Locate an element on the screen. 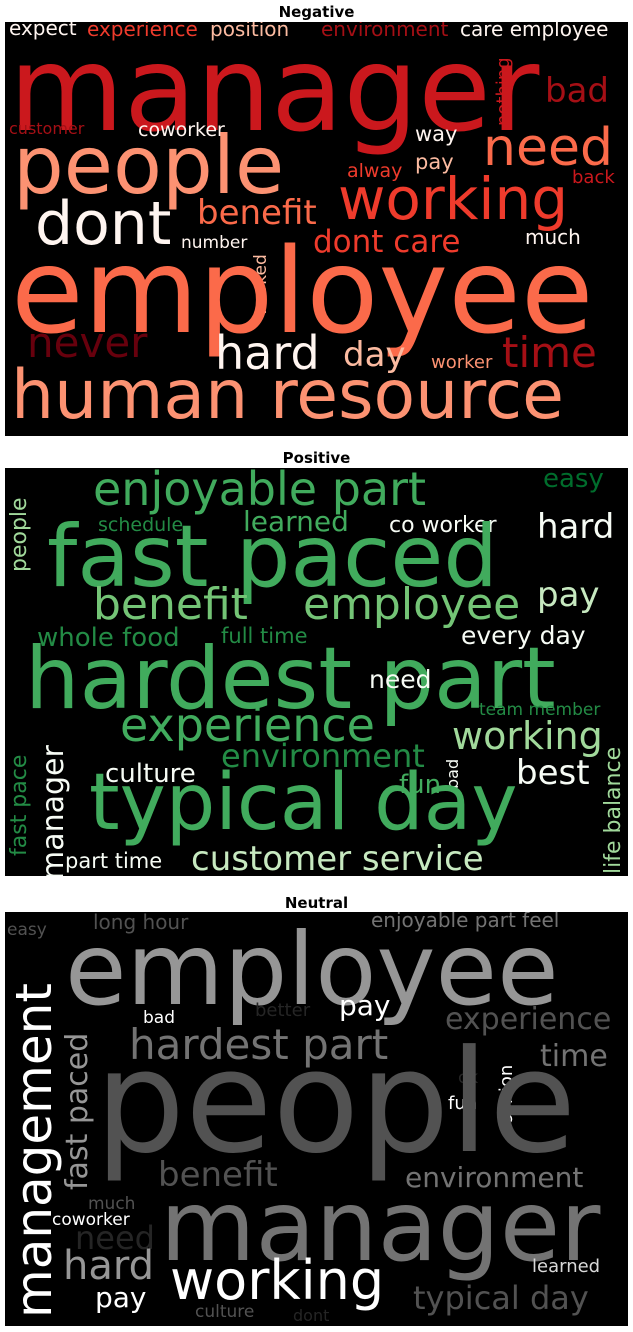  word: part time is located at coordinates (114, 861).